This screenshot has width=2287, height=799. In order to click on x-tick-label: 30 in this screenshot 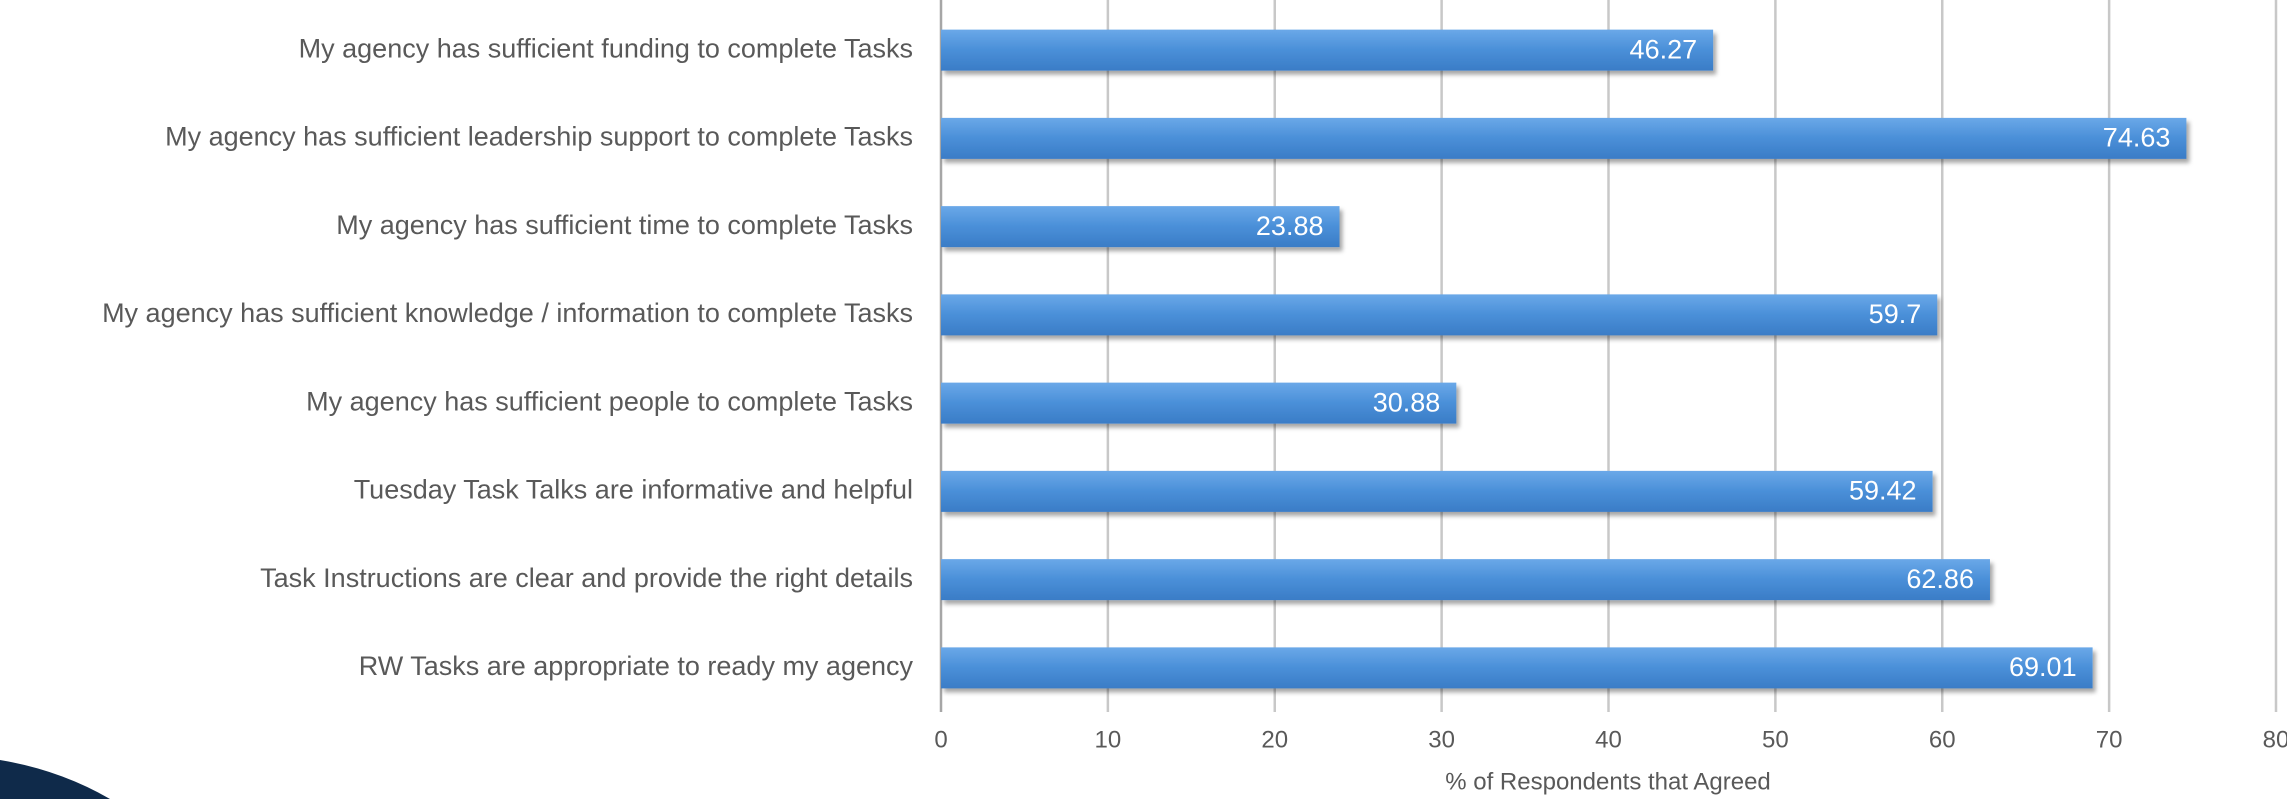, I will do `click(1441, 739)`.